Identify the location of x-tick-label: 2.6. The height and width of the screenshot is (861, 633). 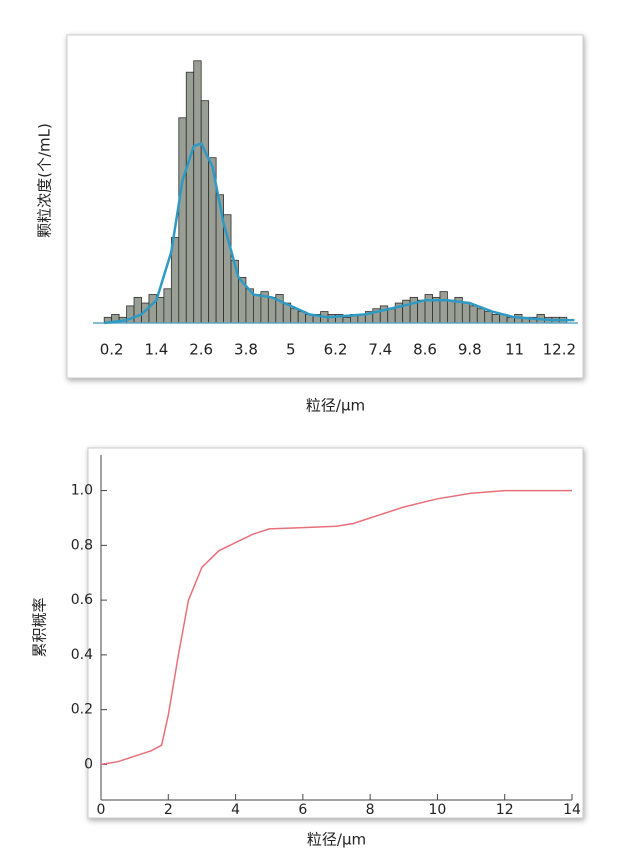
(201, 350).